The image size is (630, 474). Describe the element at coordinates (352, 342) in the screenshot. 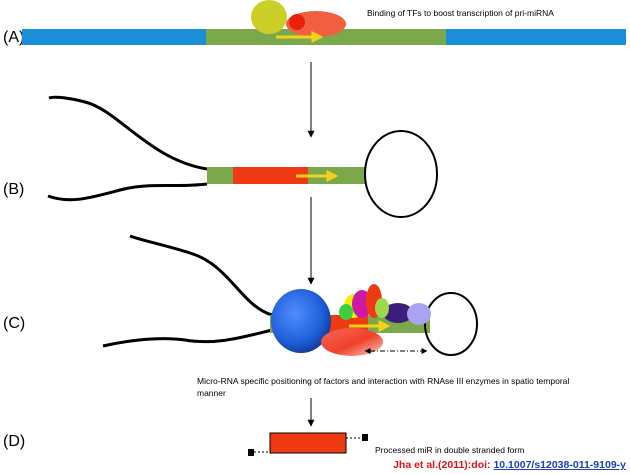

I see `factor-pink-ellipse` at that location.